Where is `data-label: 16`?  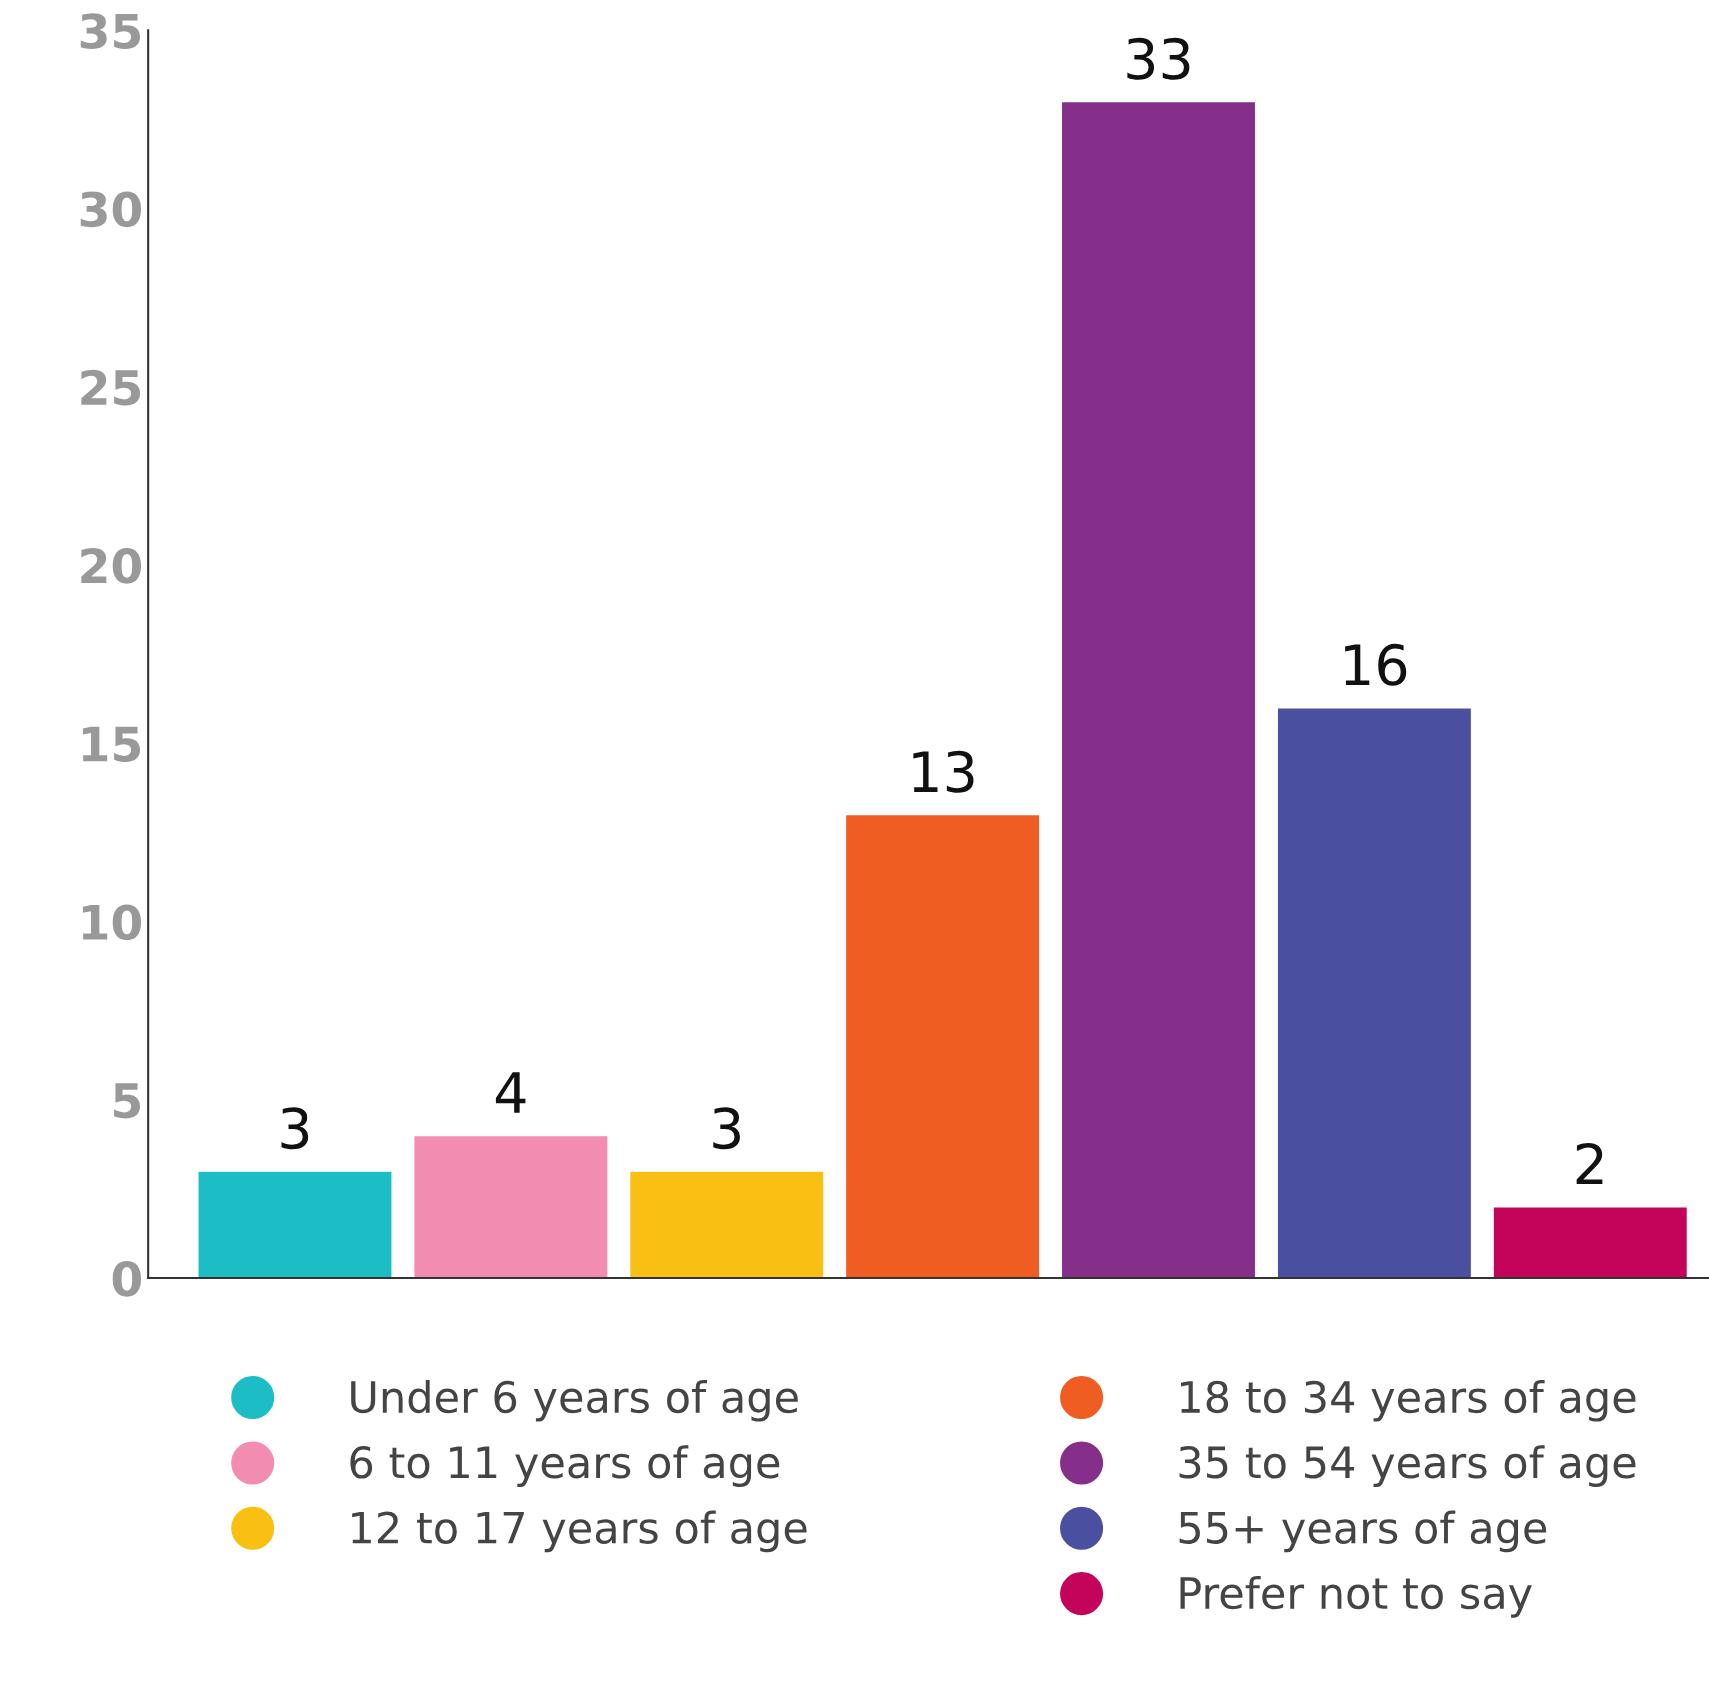 data-label: 16 is located at coordinates (1376, 664).